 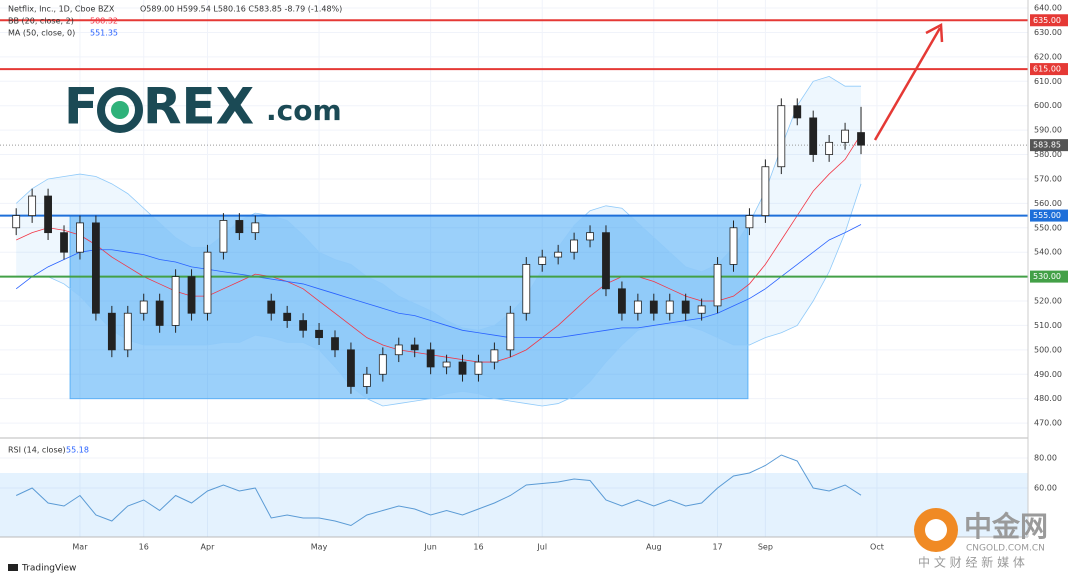 I want to click on rsi-label: RSI (14, close), so click(x=37, y=450).